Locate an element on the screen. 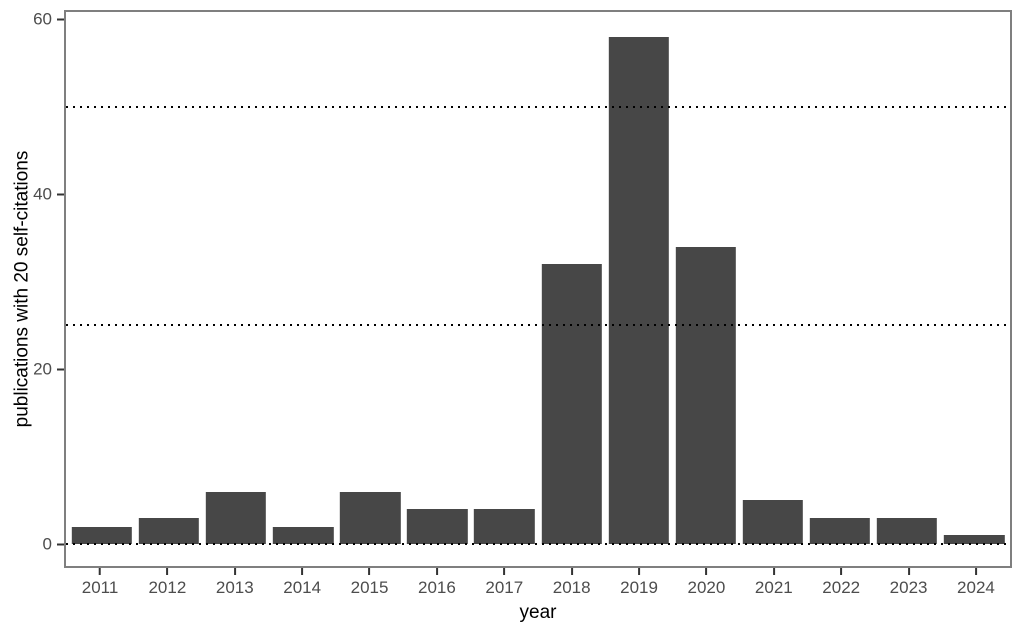  y-tick-60: 60 is located at coordinates (48, 19).